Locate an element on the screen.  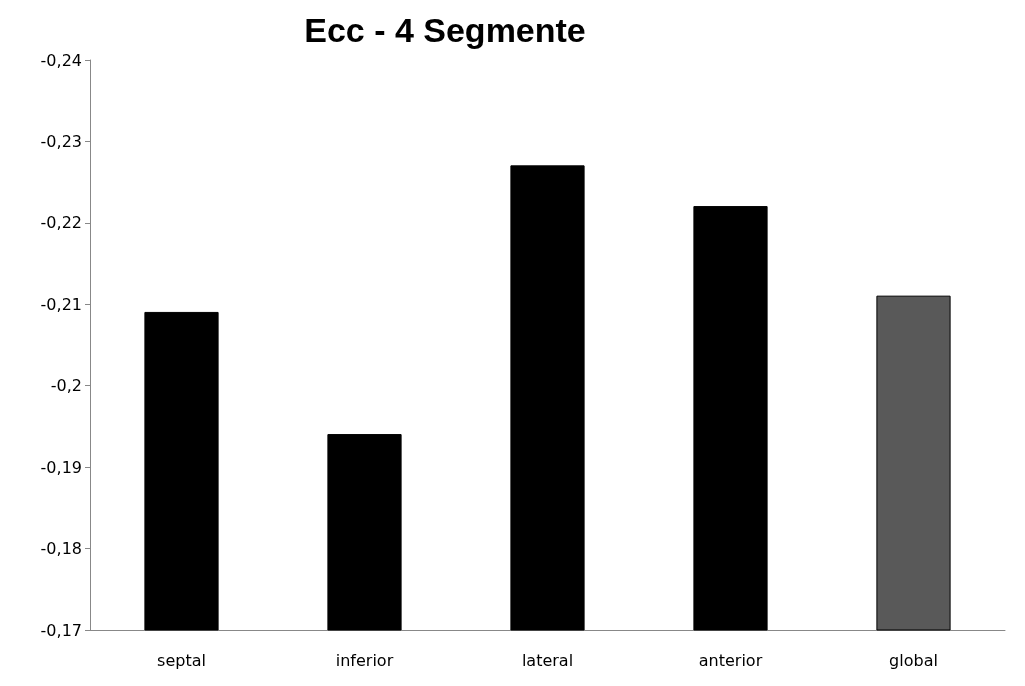
x-tick-label: global is located at coordinates (913, 660).